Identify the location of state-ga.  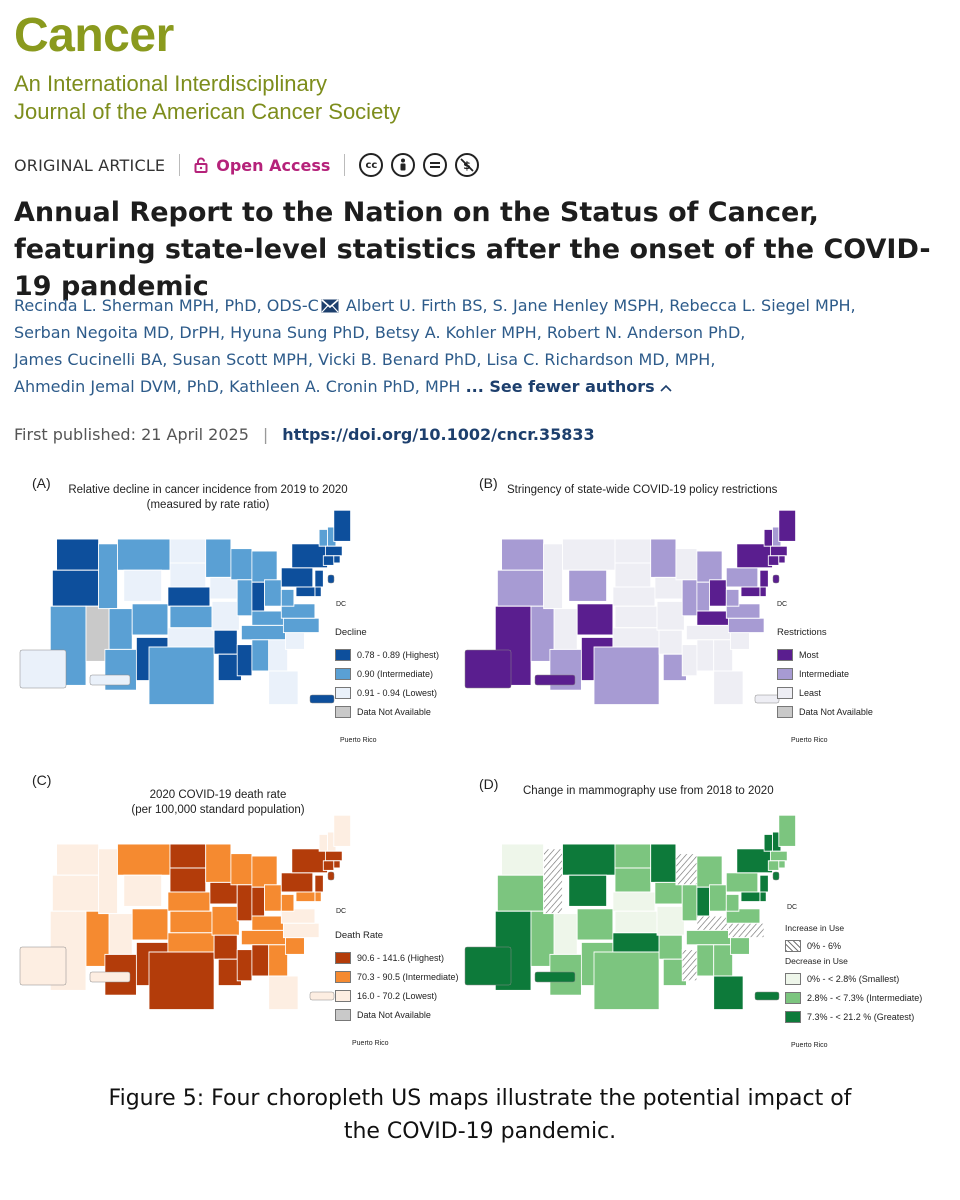
(278, 655).